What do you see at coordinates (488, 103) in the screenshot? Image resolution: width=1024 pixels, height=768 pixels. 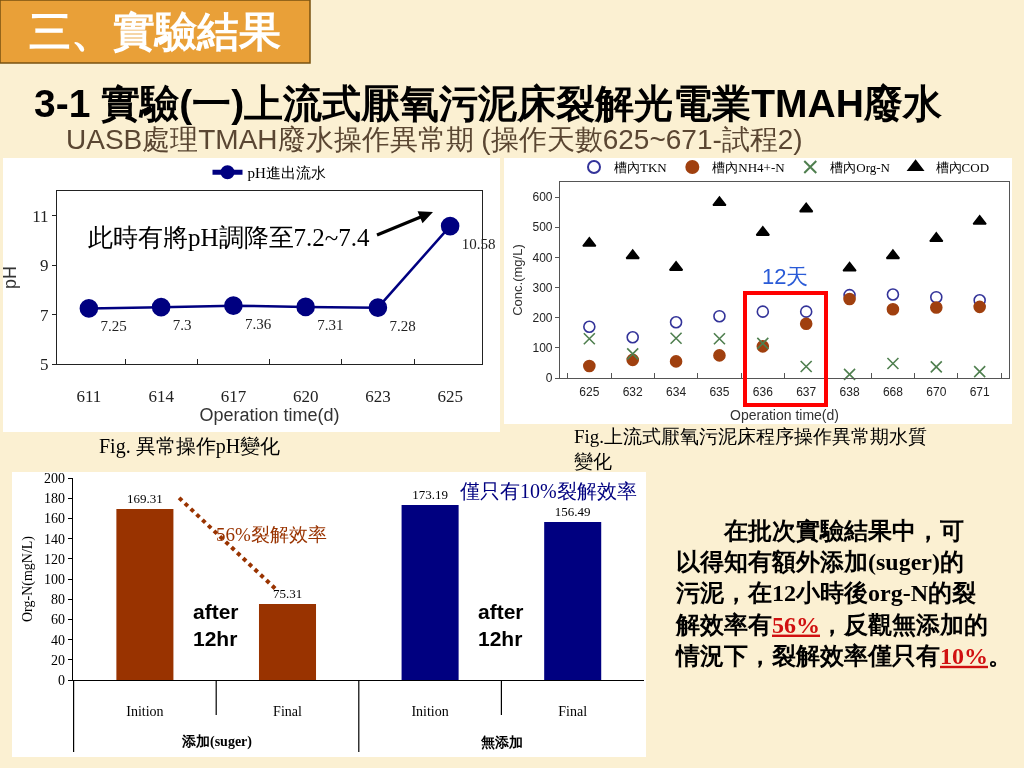 I see `text: 3-1 實驗(一)上流式厭氧污泥床裂解光電業TMAH廢水` at bounding box center [488, 103].